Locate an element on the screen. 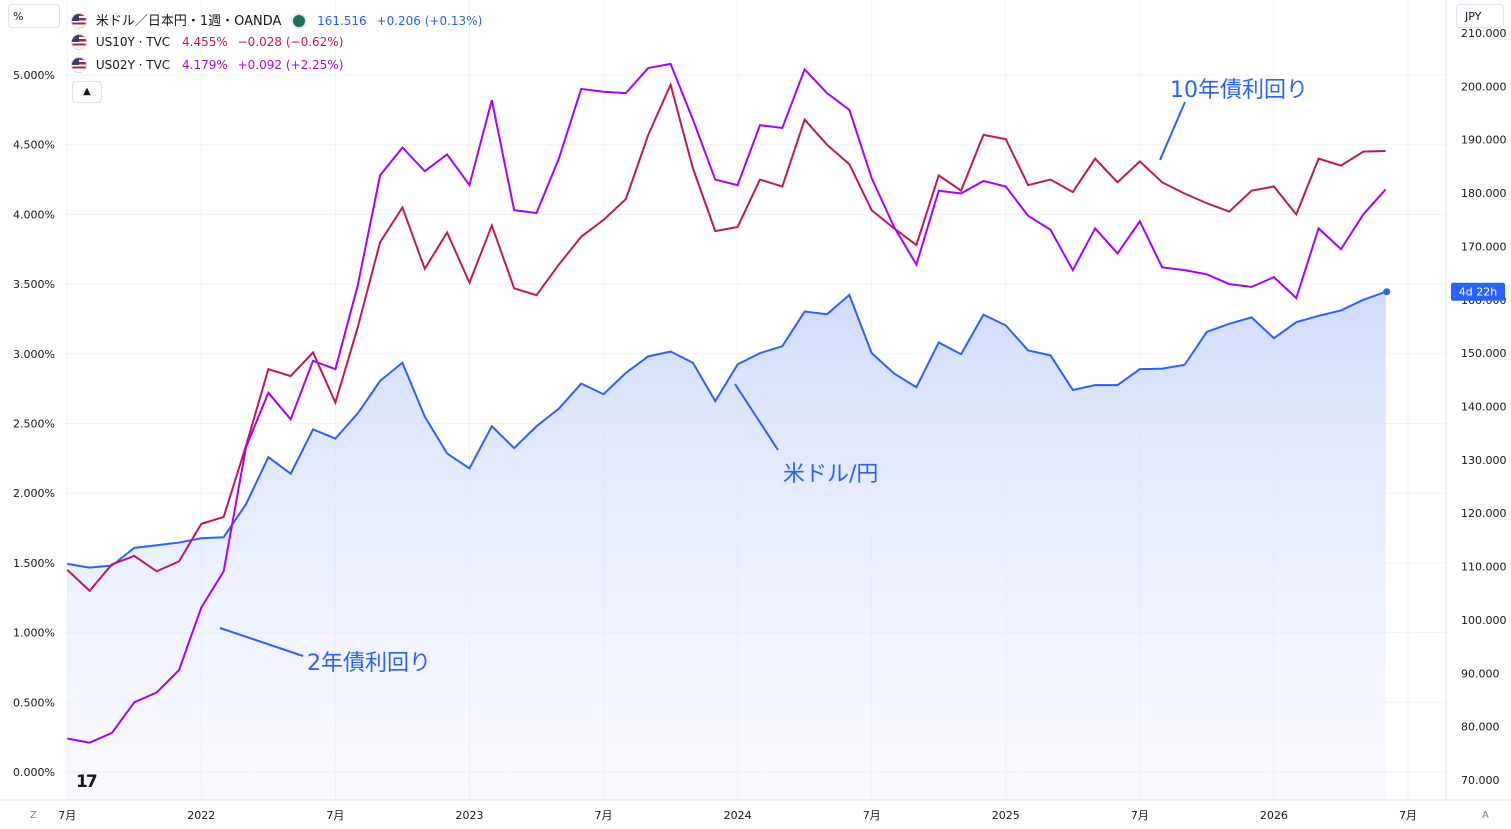 This screenshot has width=1511, height=829. price-tag-countdown: 4d 22h is located at coordinates (1478, 292).